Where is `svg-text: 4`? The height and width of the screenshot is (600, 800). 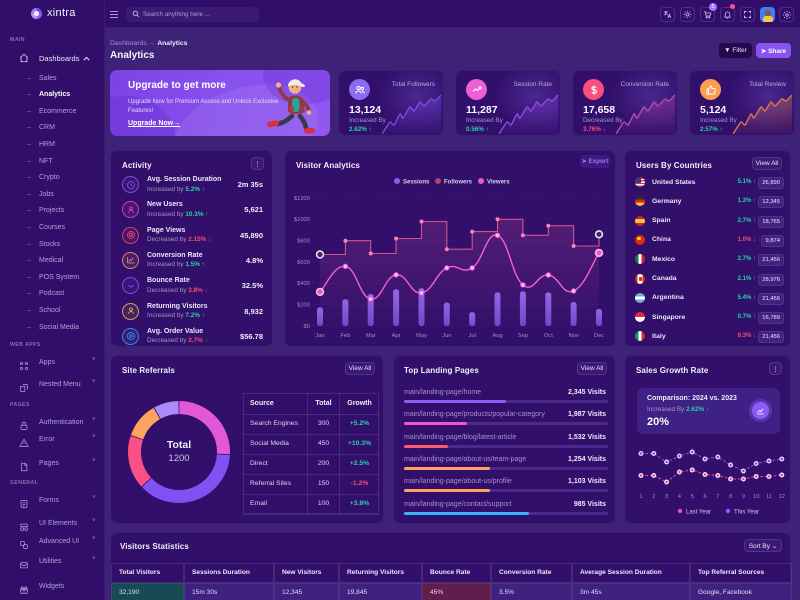
svg-text: 4 is located at coordinates (680, 497).